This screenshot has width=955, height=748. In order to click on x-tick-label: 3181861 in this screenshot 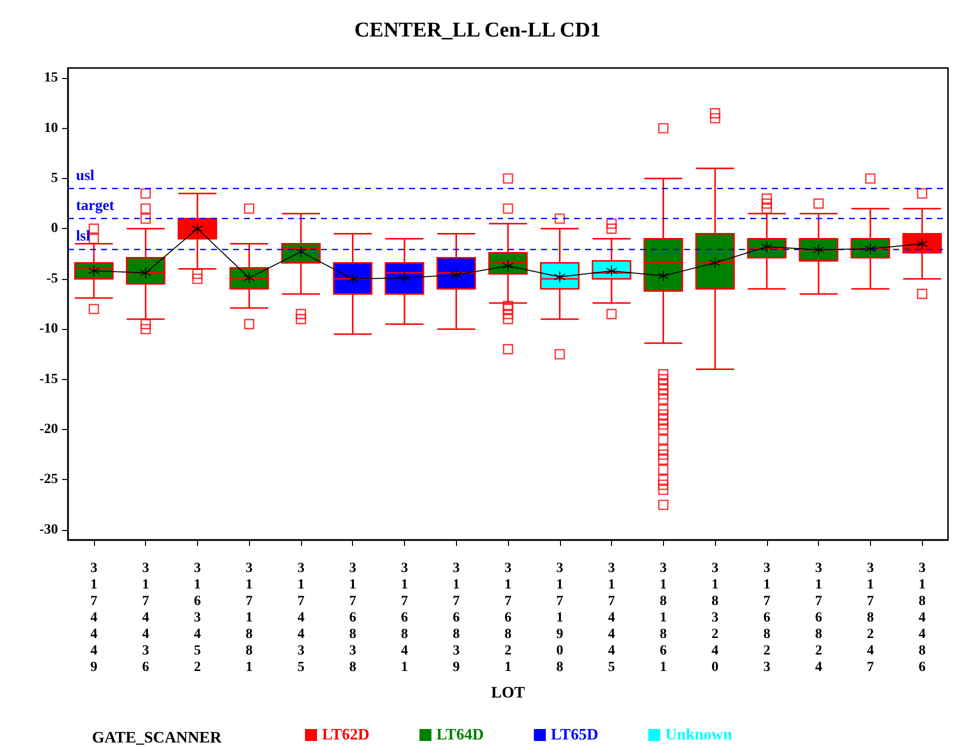, I will do `click(663, 617)`.